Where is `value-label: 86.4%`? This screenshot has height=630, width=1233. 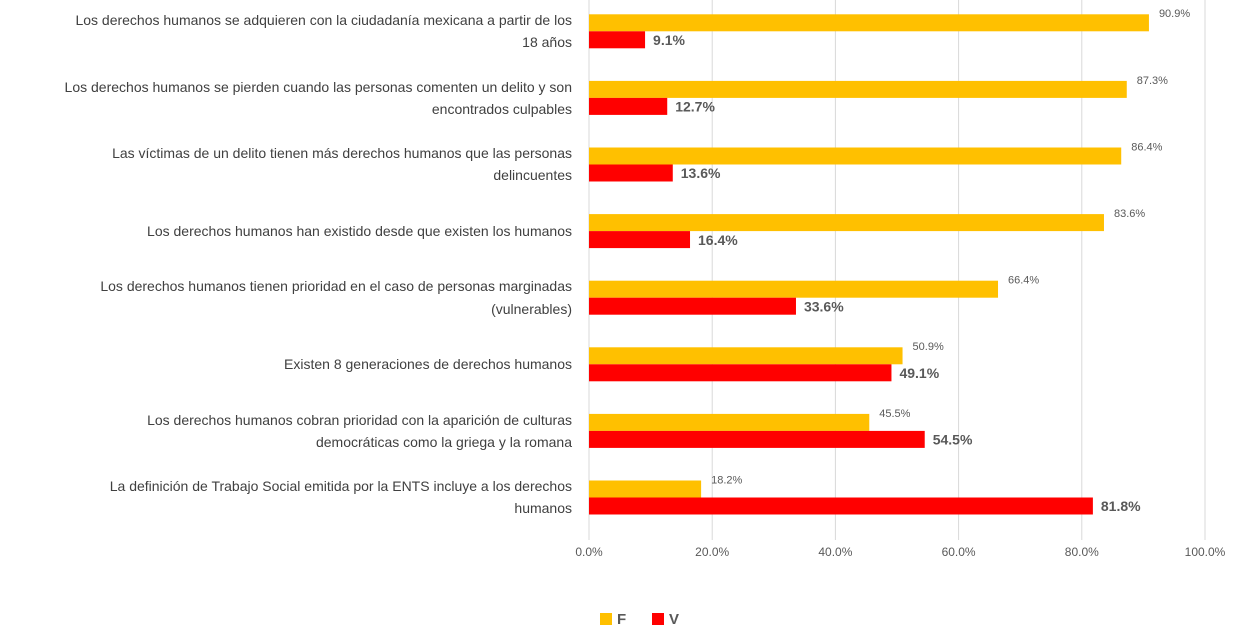
value-label: 86.4% is located at coordinates (1146, 147).